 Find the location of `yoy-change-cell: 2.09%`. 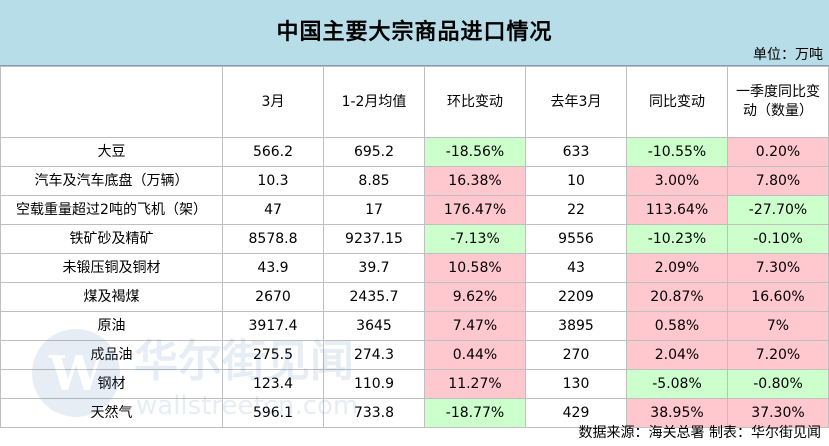

yoy-change-cell: 2.09% is located at coordinates (677, 268).